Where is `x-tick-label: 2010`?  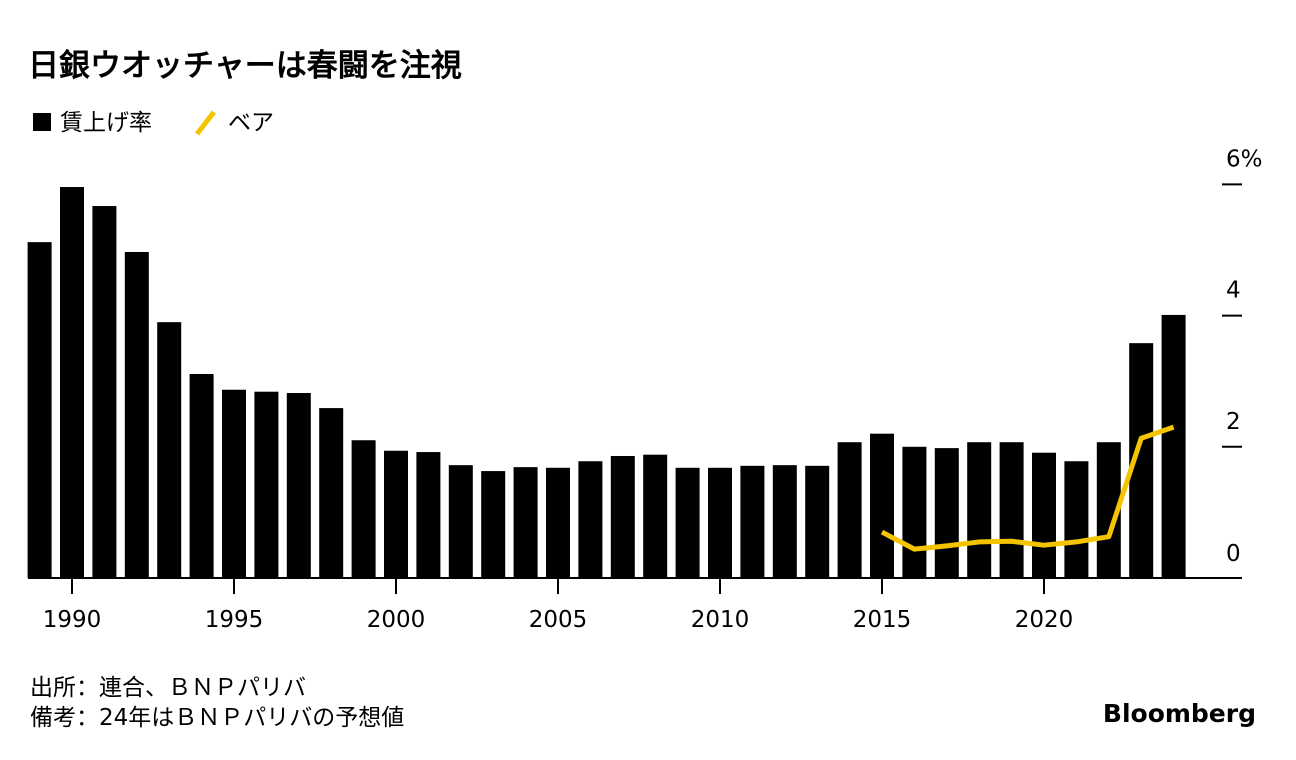
x-tick-label: 2010 is located at coordinates (720, 620).